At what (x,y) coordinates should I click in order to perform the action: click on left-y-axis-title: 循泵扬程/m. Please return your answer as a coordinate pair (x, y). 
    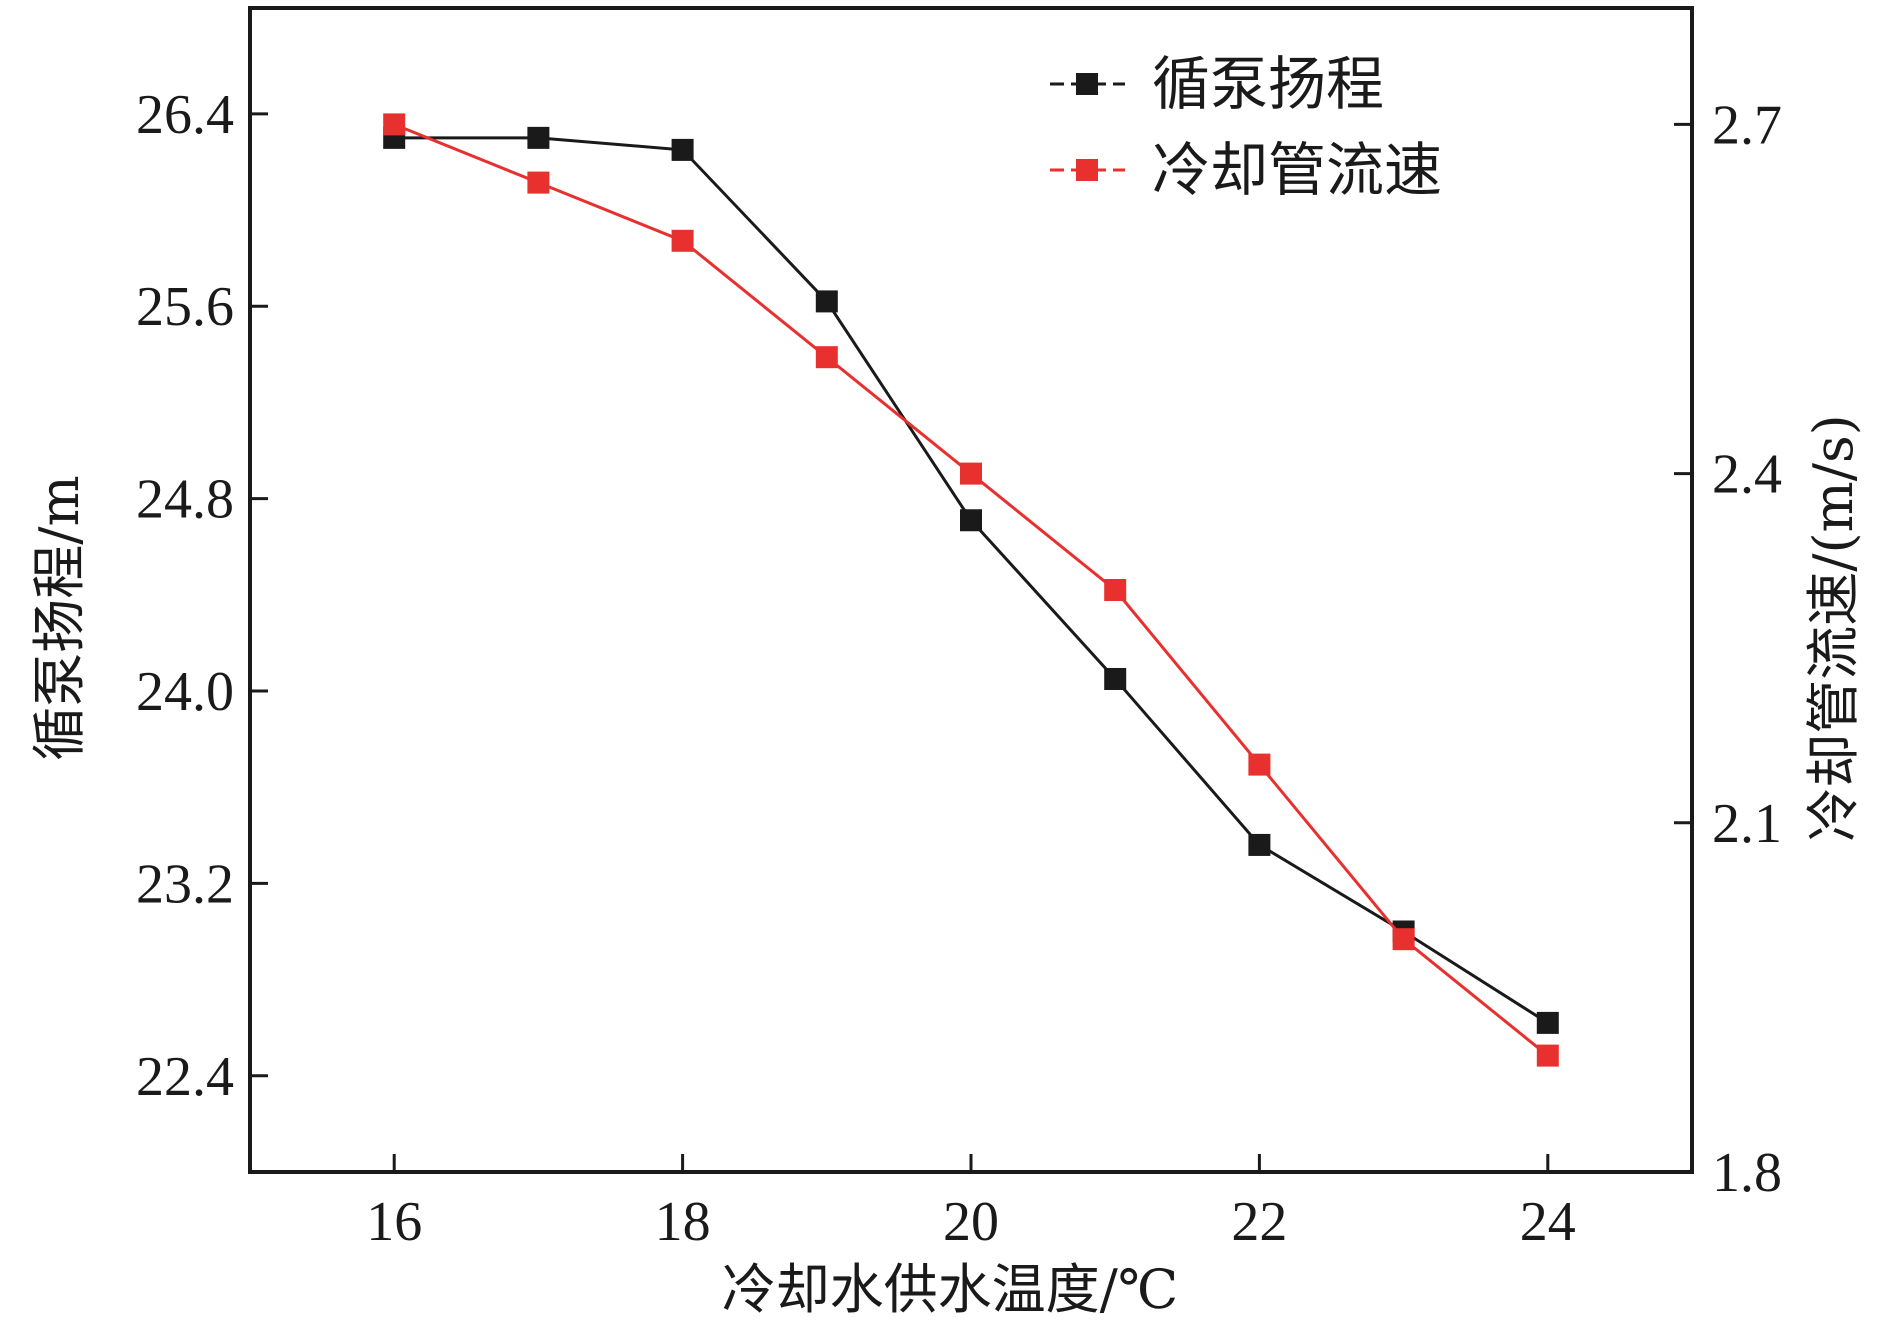
    Looking at the image, I should click on (59, 617).